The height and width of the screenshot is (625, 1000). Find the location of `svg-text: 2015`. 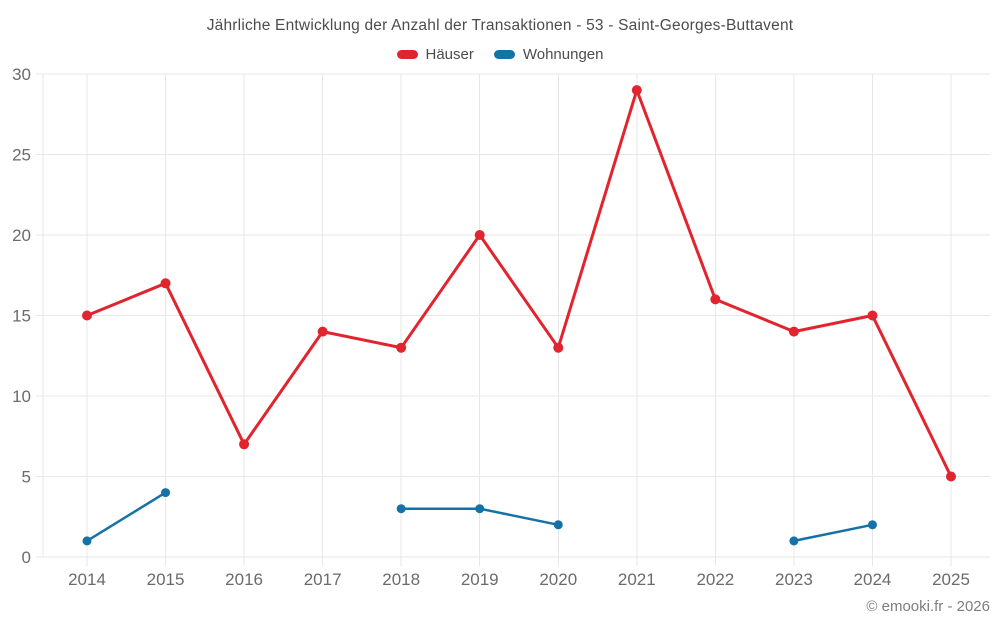

svg-text: 2015 is located at coordinates (166, 579).